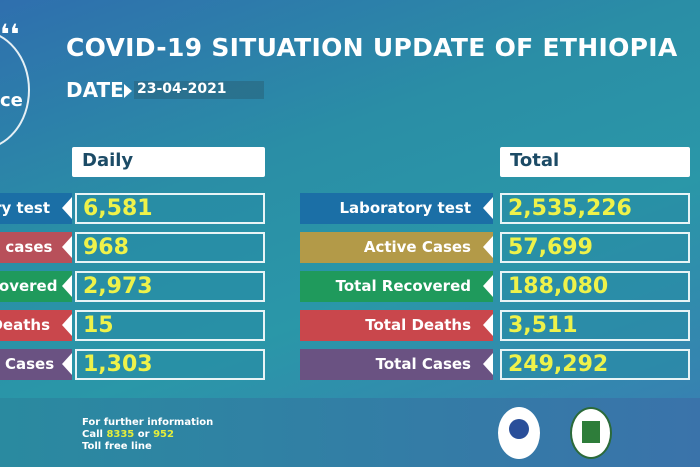 This screenshot has width=700, height=467. I want to click on total-row: Total Cases 249,292, so click(350, 364).